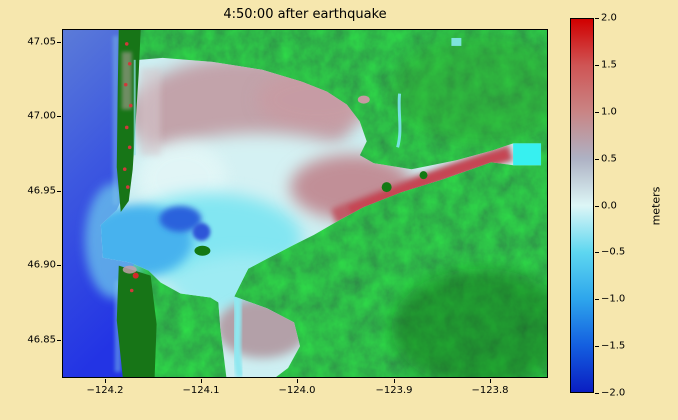 The width and height of the screenshot is (678, 420). Describe the element at coordinates (609, 112) in the screenshot. I see `colorbar-tick-label: 1.0` at that location.